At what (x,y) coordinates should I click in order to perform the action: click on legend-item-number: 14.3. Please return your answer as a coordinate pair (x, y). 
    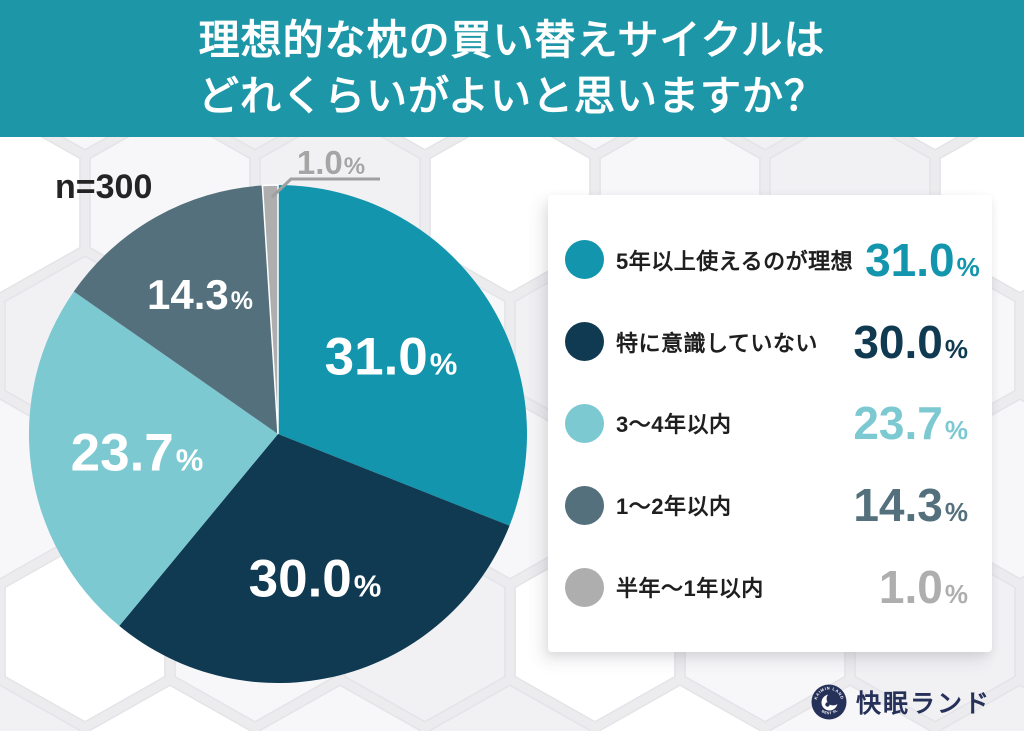
    Looking at the image, I should click on (898, 505).